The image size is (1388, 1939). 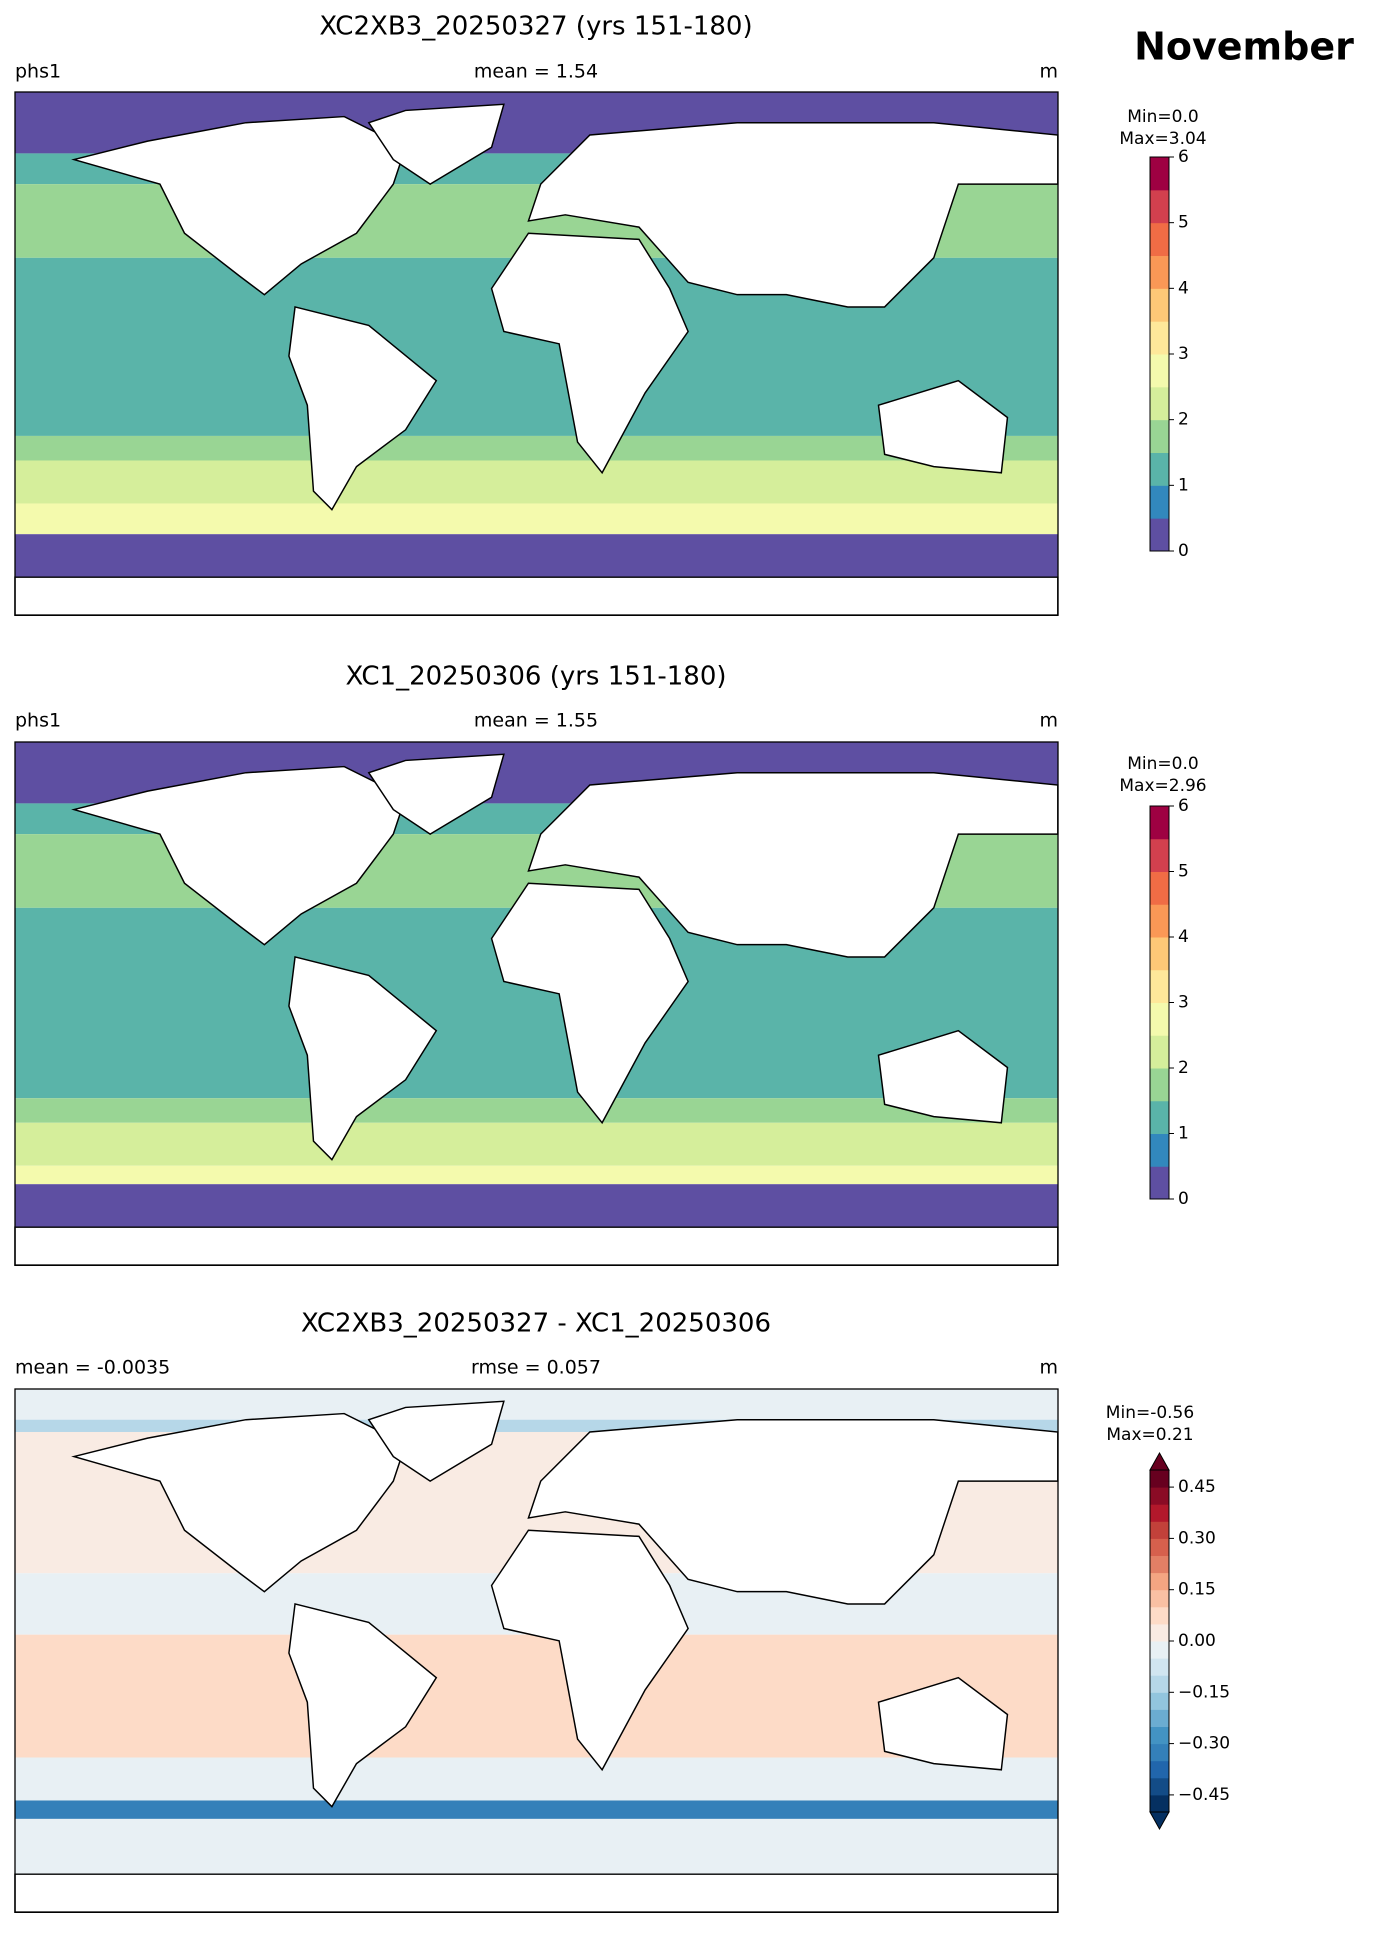 What do you see at coordinates (1159, 1821) in the screenshot?
I see `colorbar-extend-bottom` at bounding box center [1159, 1821].